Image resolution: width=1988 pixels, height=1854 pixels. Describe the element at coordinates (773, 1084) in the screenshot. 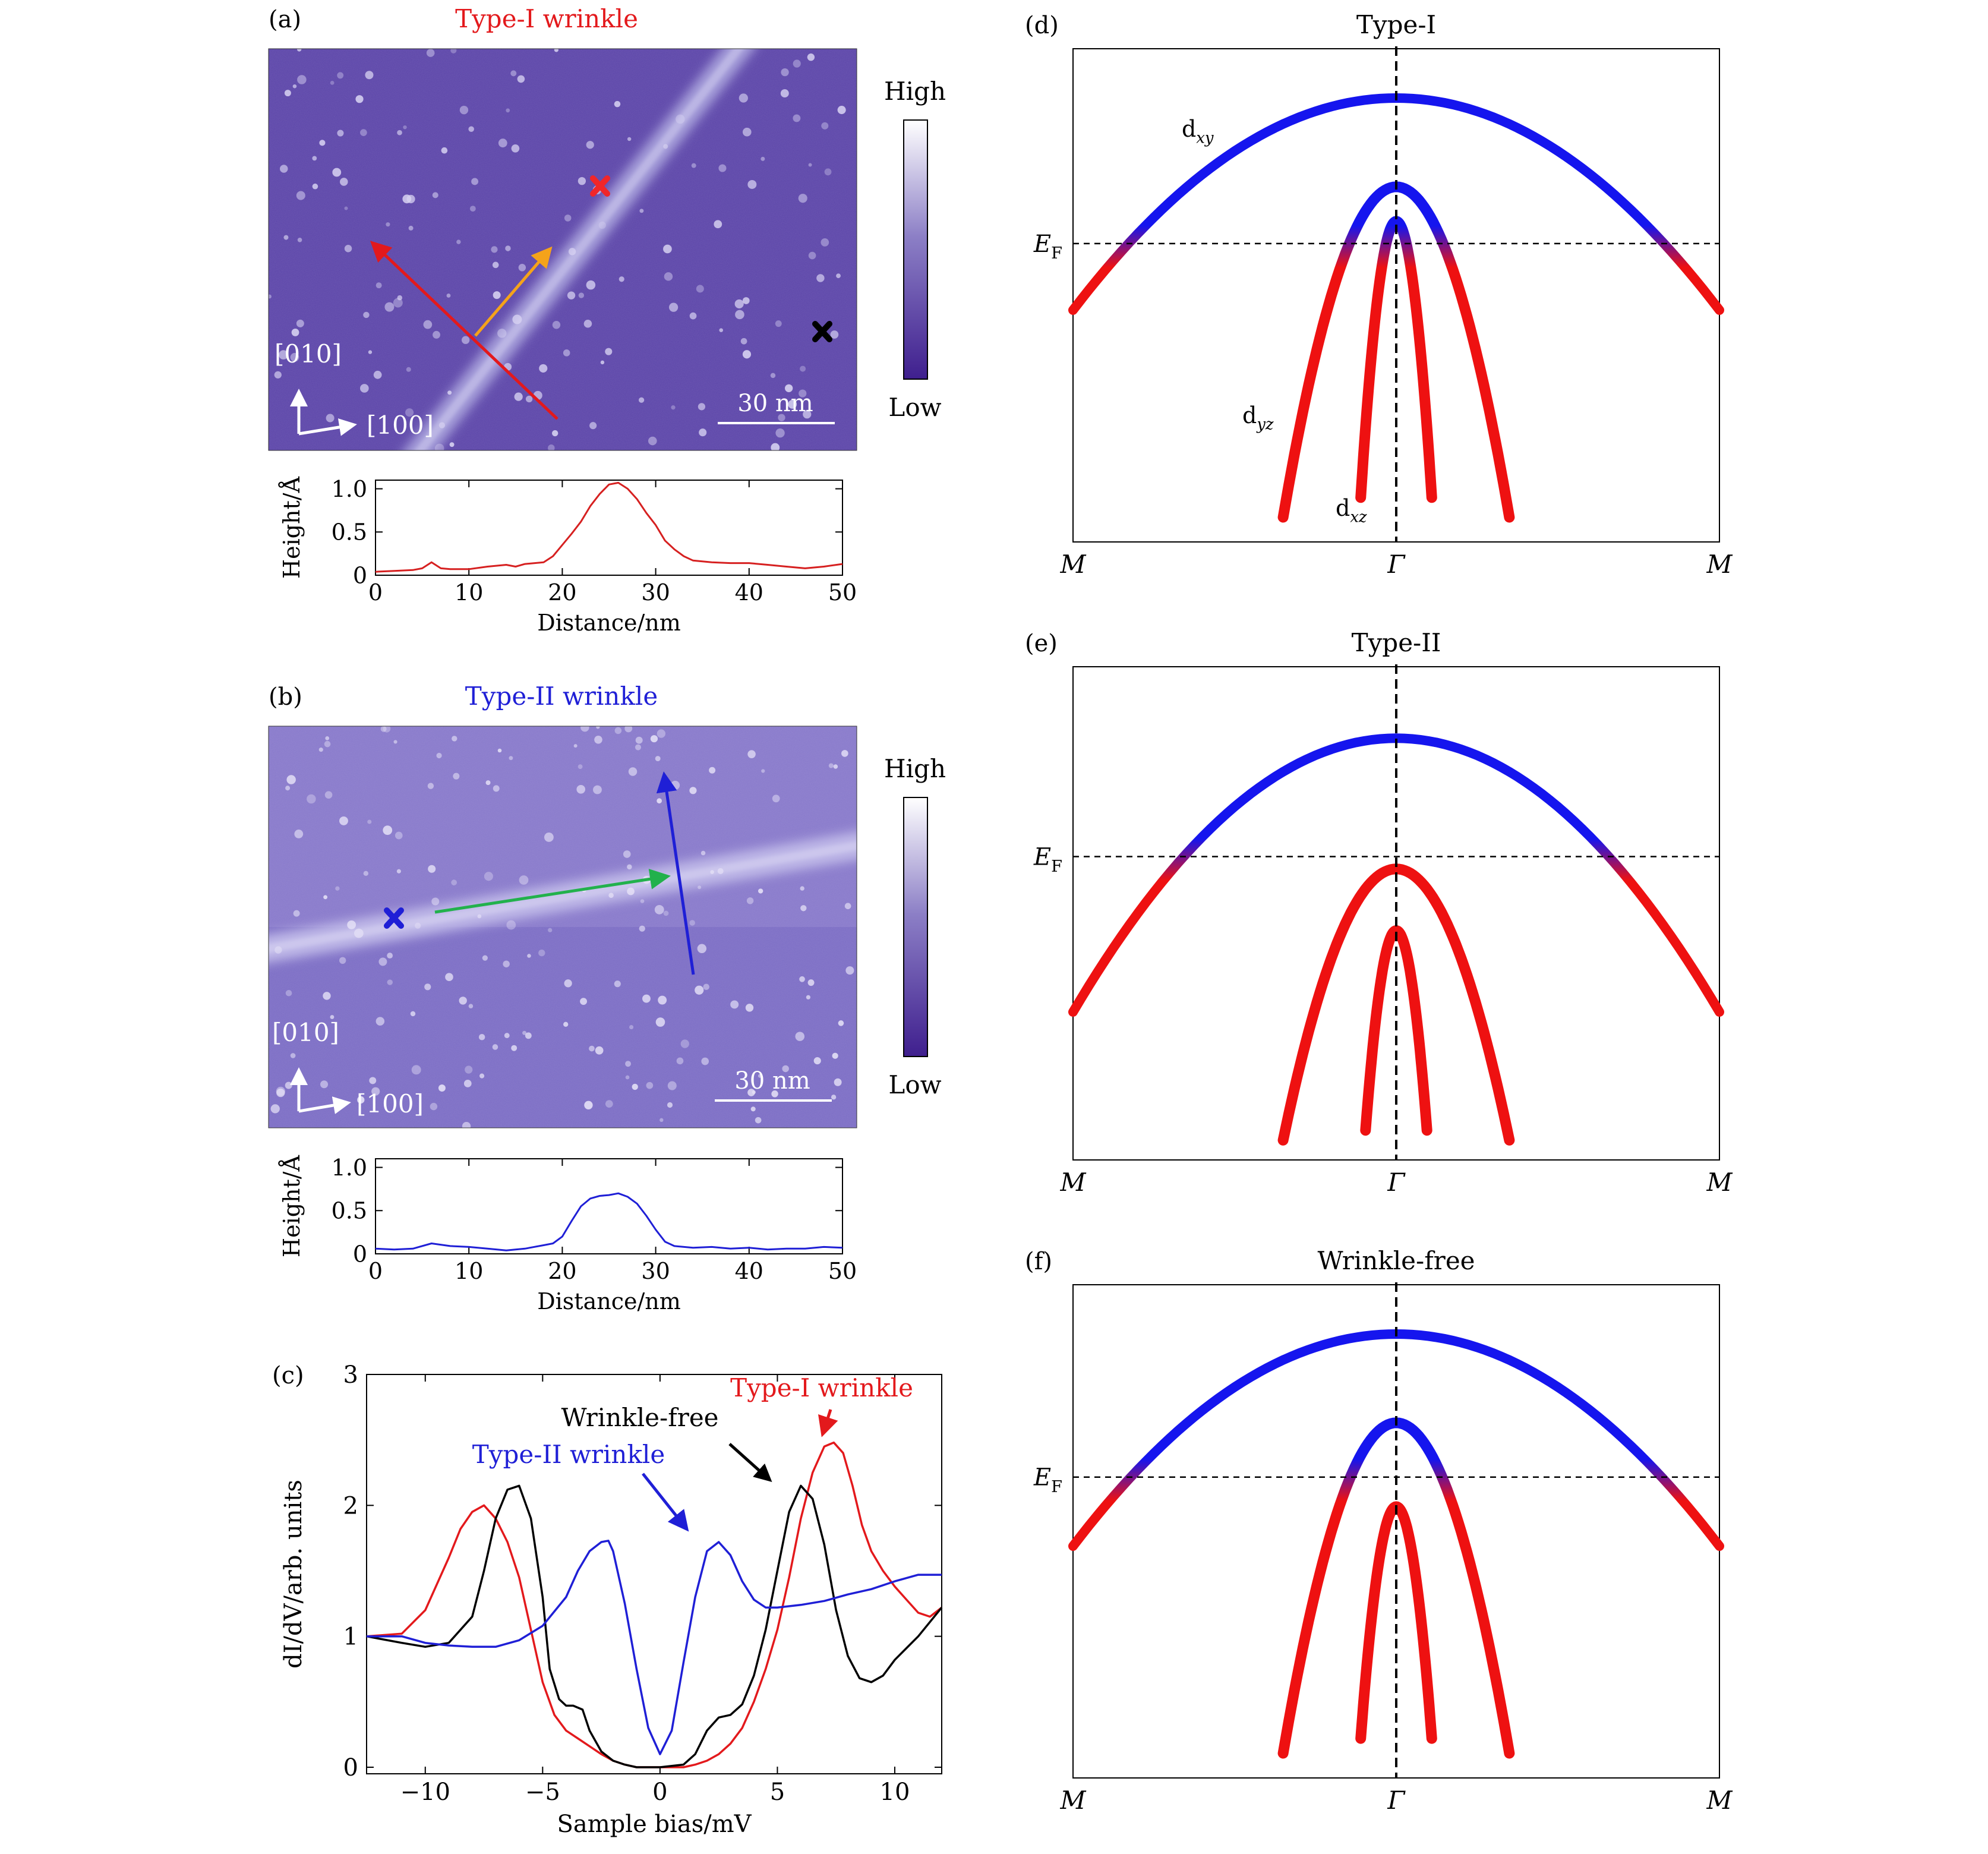

I see `scalebar-b: 30 nm` at that location.